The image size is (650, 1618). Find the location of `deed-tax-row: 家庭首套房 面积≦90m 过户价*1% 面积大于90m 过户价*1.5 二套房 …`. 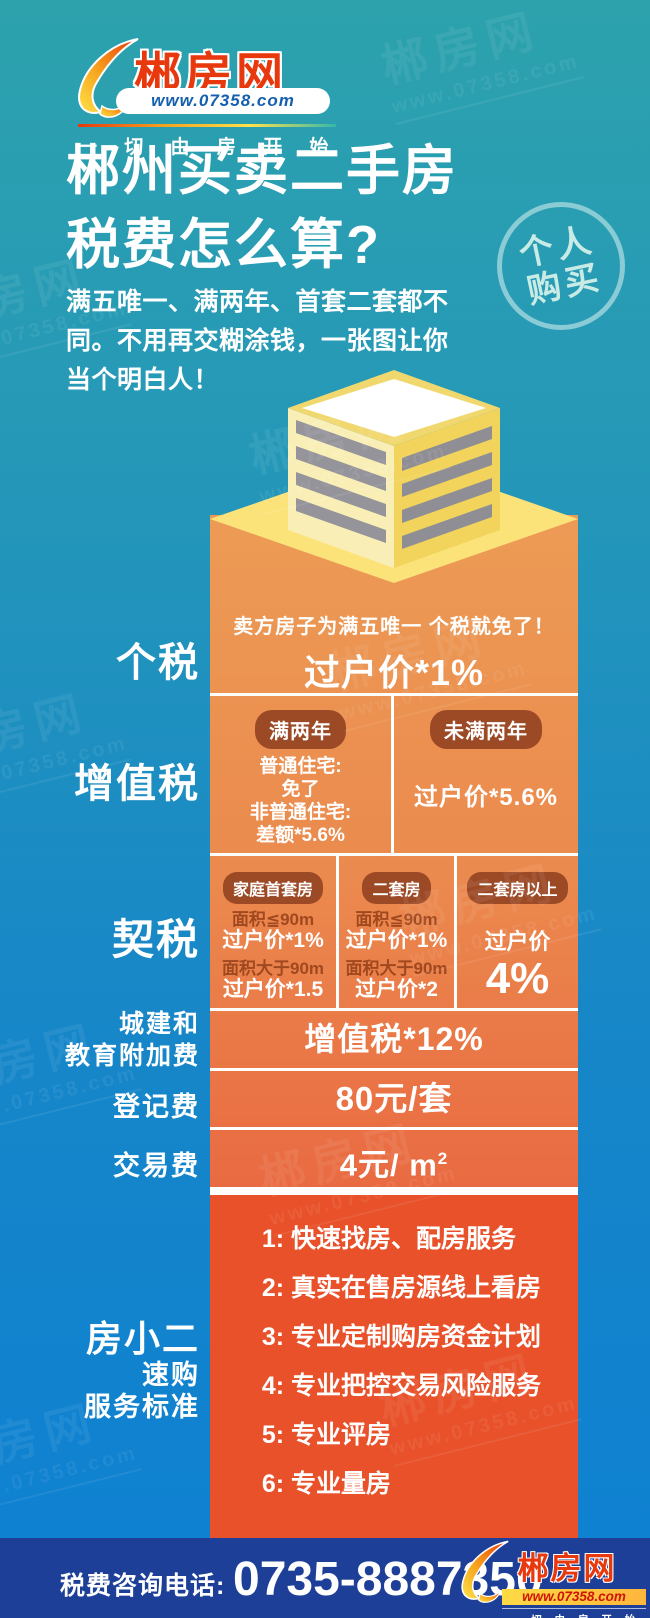

deed-tax-row: 家庭首套房 面积≦90m 过户价*1% 面积大于90m 过户价*1.5 二套房 … is located at coordinates (394, 932).